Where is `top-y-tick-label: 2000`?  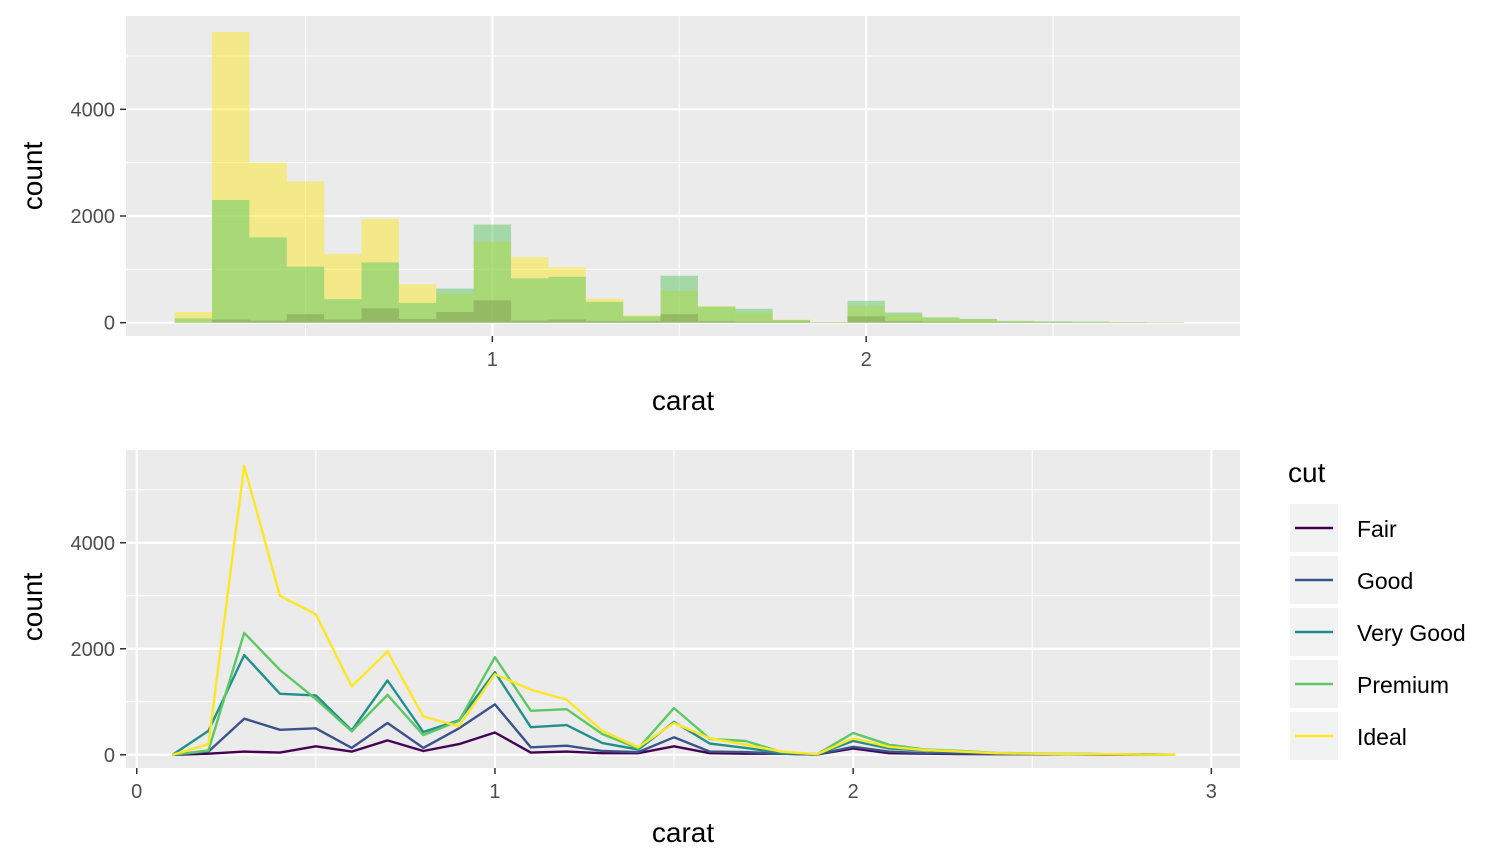 top-y-tick-label: 2000 is located at coordinates (93, 217).